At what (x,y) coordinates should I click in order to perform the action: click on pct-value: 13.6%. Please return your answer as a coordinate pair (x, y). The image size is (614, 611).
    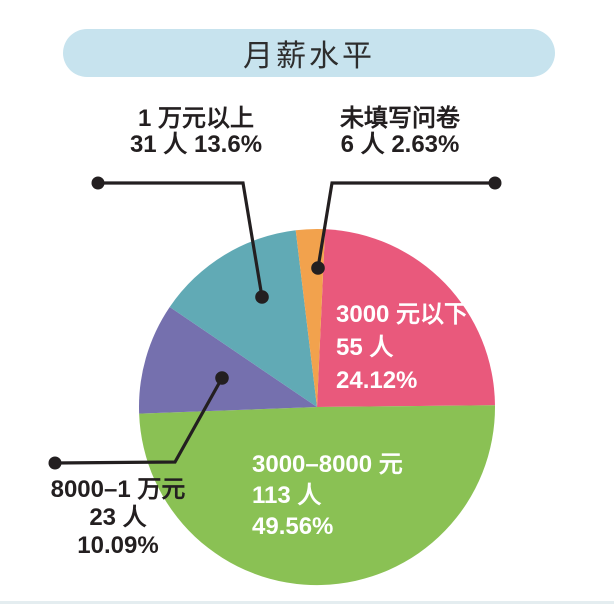
    Looking at the image, I should click on (228, 144).